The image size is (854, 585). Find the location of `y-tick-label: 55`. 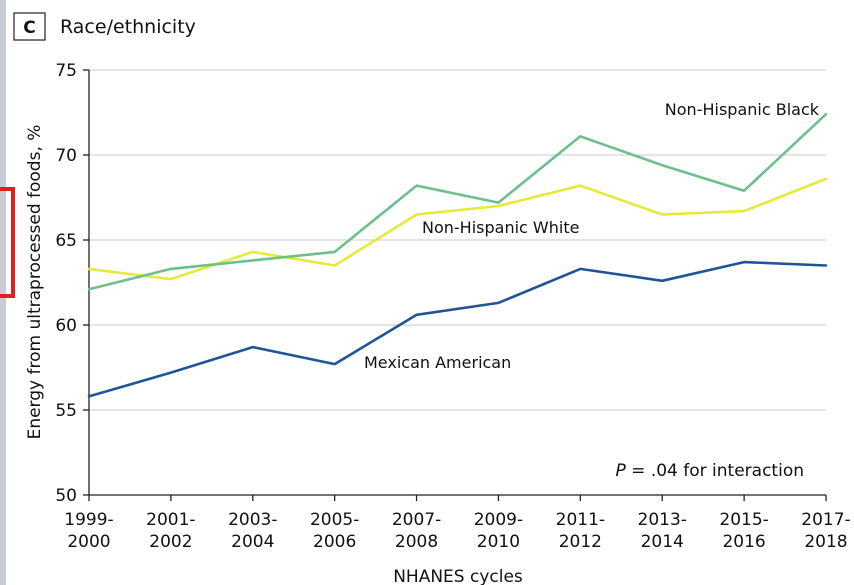

y-tick-label: 55 is located at coordinates (66, 411).